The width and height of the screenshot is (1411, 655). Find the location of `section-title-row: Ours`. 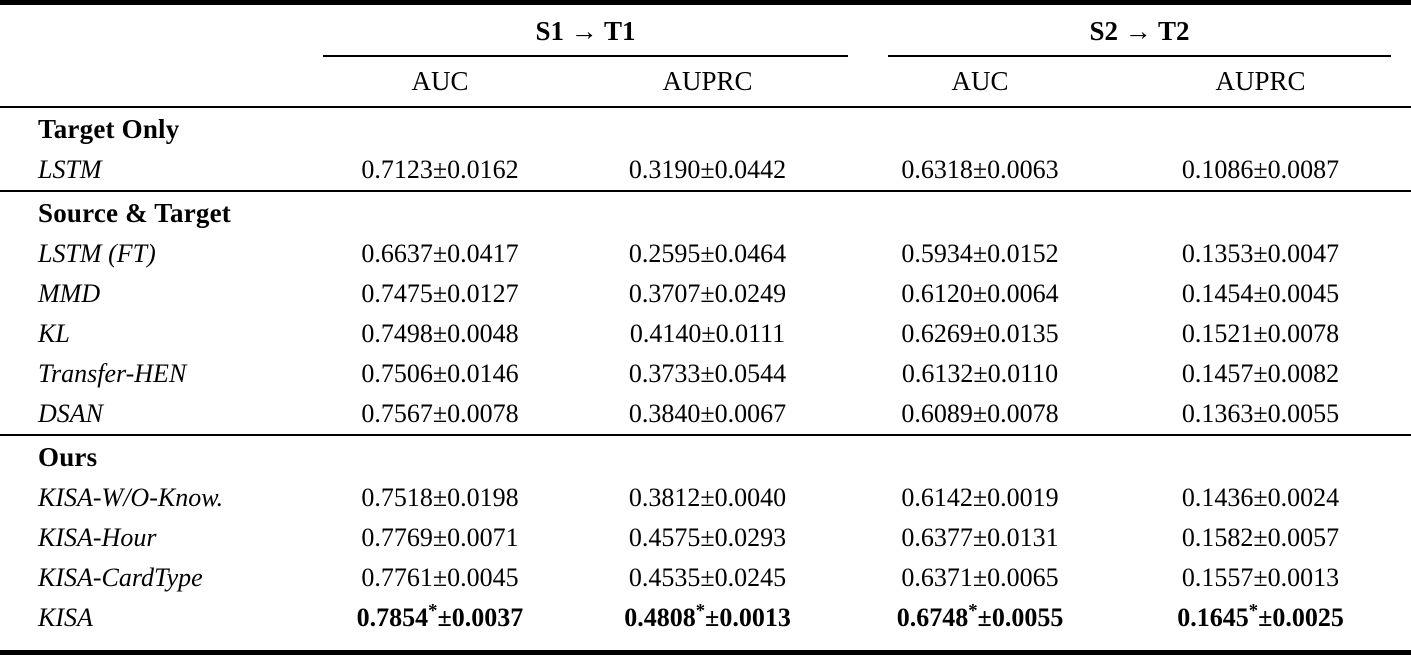

section-title-row: Ours is located at coordinates (705, 456).